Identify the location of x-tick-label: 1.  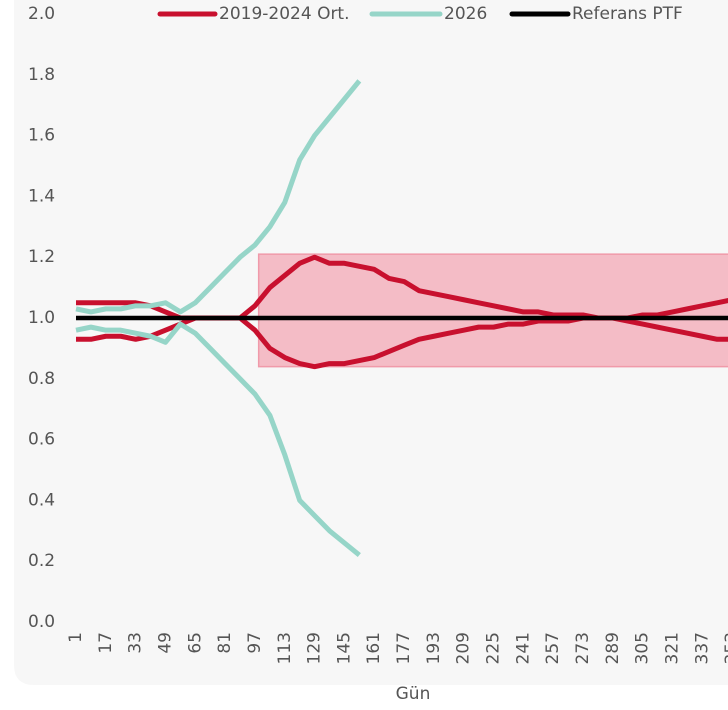
(76, 637).